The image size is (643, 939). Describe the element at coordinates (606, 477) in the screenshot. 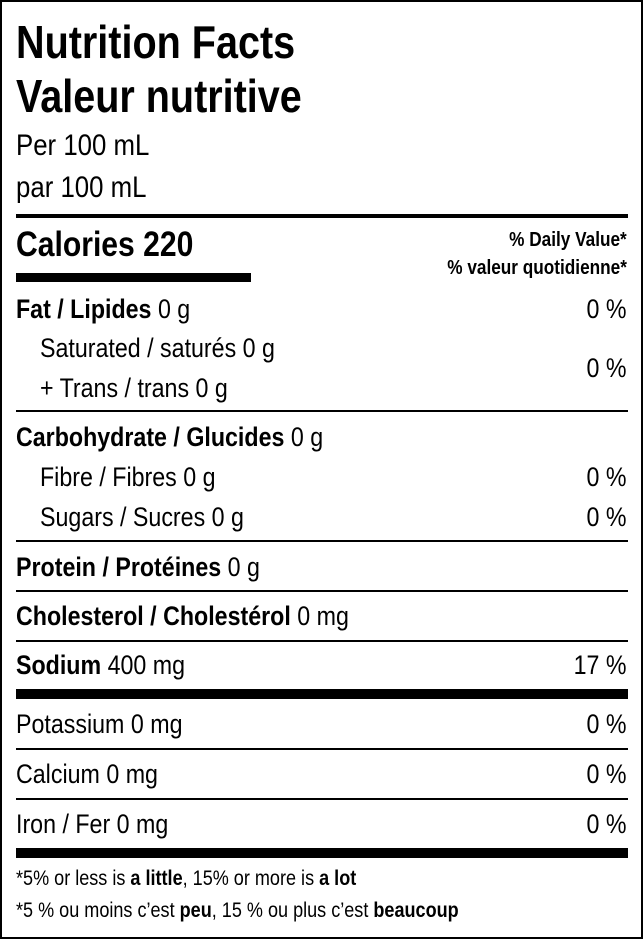

I see `fibre-dv: 0 %` at that location.